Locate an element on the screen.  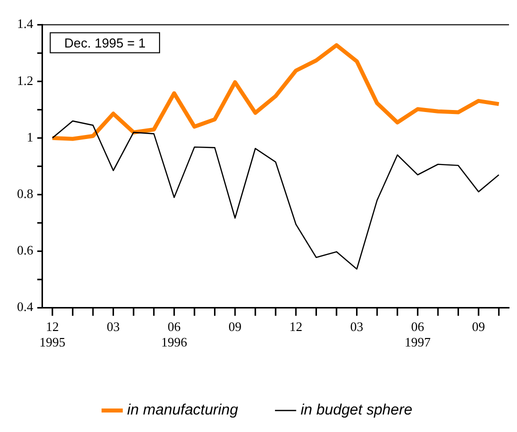
annotation: Dec. 1995 = 1 is located at coordinates (105, 42).